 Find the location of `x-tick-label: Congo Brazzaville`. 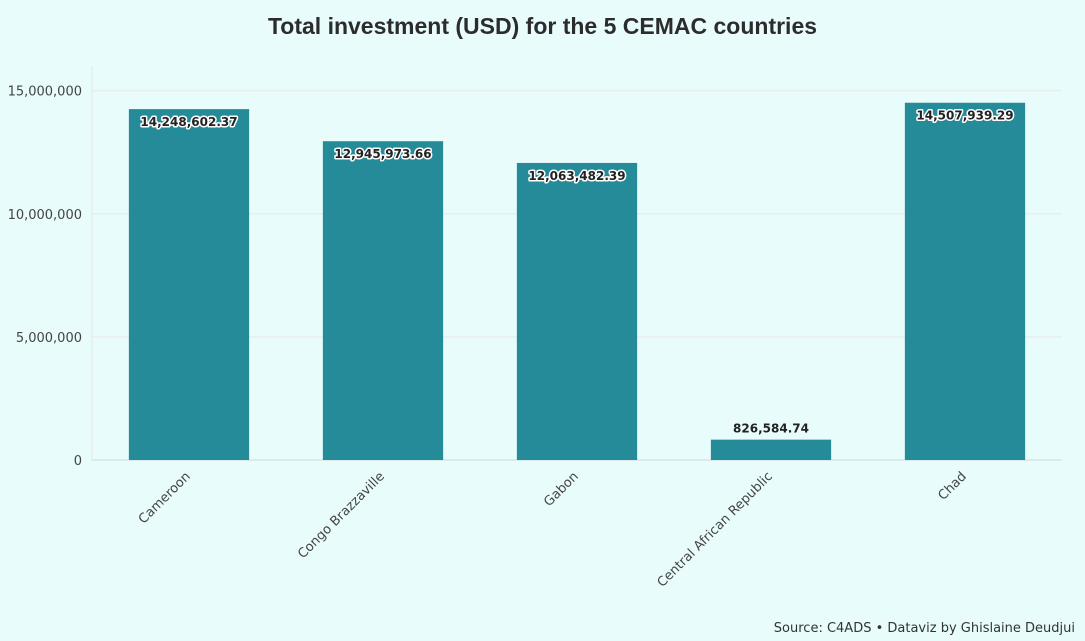

x-tick-label: Congo Brazzaville is located at coordinates (341, 515).